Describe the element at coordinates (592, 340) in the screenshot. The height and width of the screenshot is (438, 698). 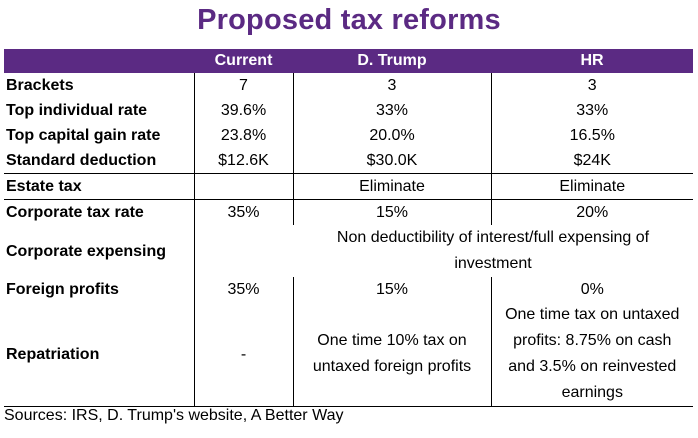
I see `hr-line: profits: 8.75% on cash` at that location.